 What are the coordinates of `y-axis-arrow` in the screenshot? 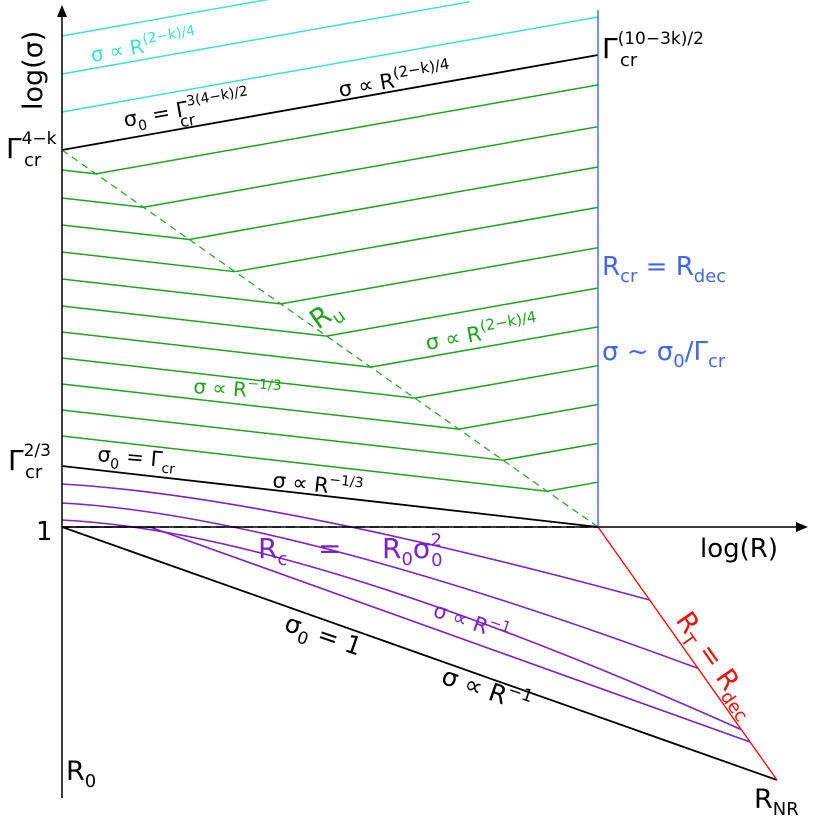 It's located at (62, 11).